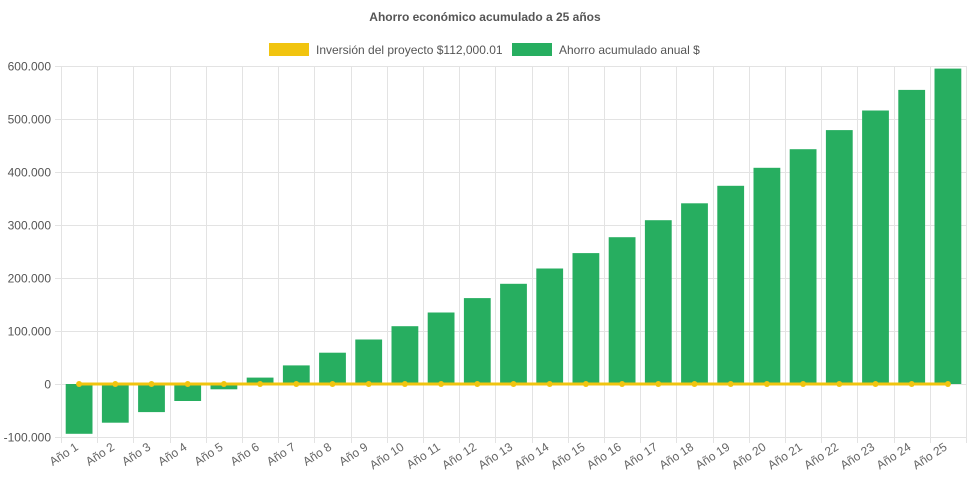  I want to click on x-tick-label: Año 12, so click(459, 456).